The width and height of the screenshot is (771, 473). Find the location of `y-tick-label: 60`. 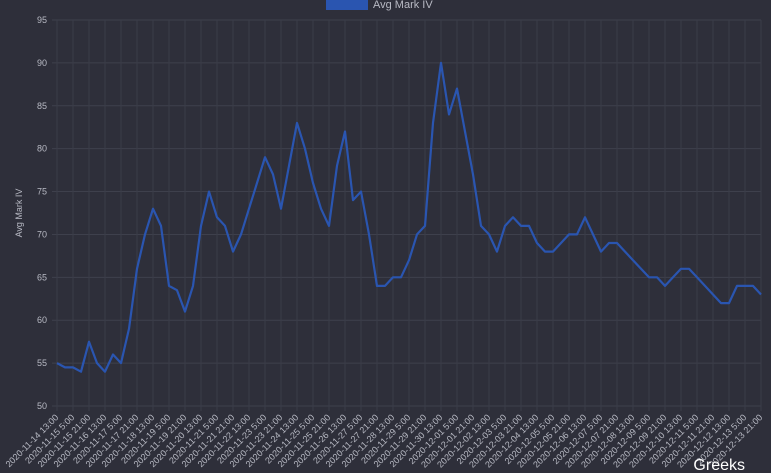

y-tick-label: 60 is located at coordinates (42, 320).